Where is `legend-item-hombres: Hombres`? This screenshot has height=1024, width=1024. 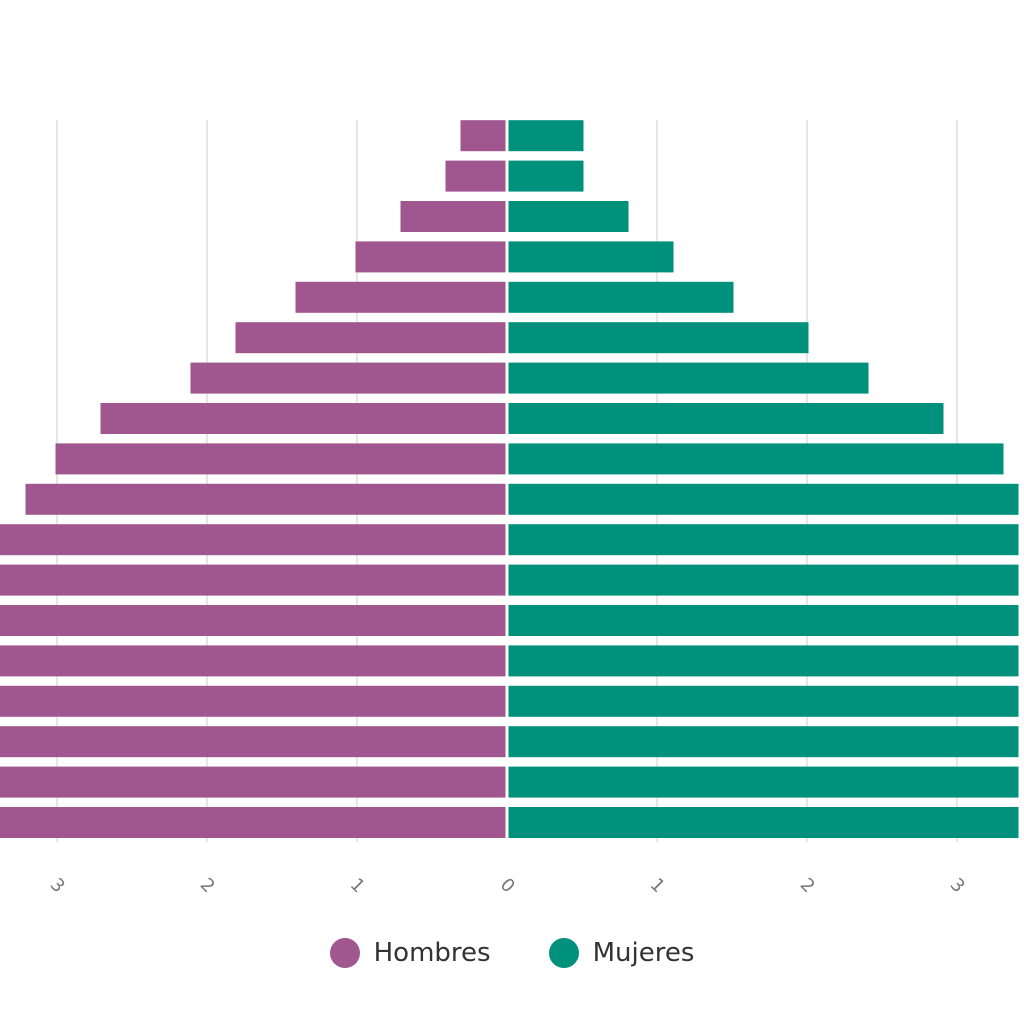
legend-item-hombres: Hombres is located at coordinates (410, 953).